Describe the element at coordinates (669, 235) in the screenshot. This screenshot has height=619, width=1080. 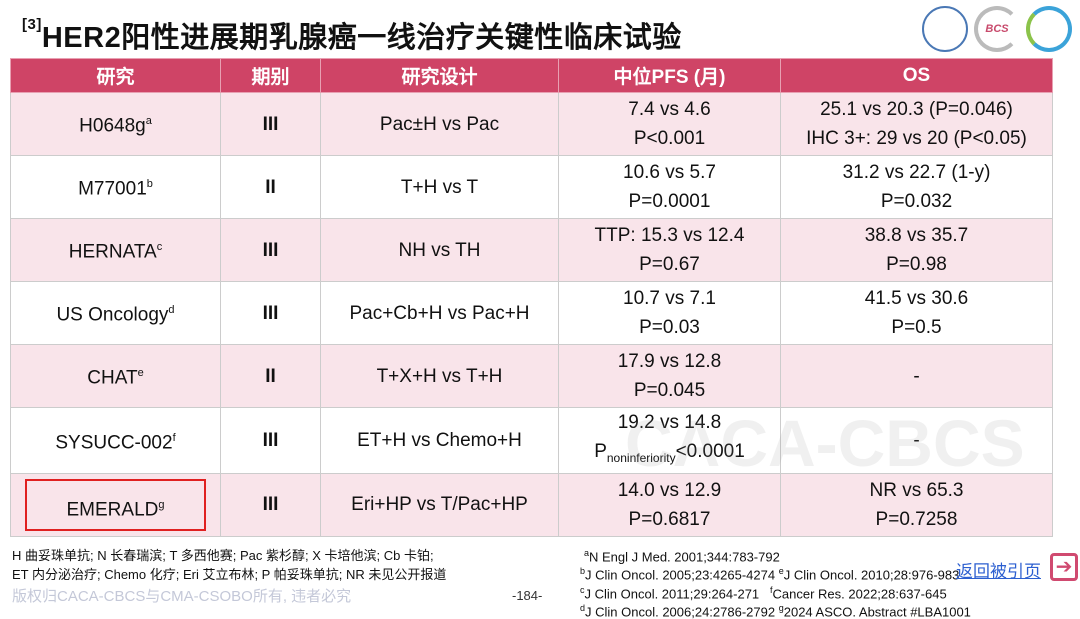
I see `pfs-value: TTP: 15.3 vs 12.4` at that location.